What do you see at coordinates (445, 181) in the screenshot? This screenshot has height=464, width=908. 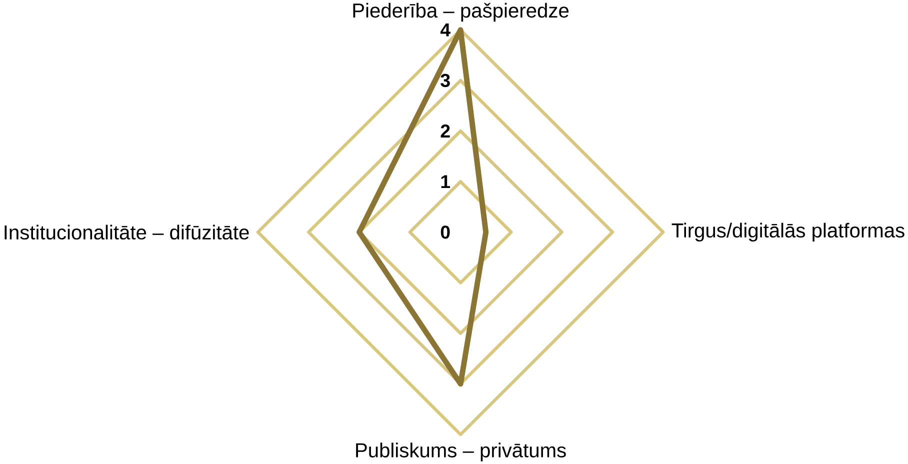 I see `y-tick-label: 1` at bounding box center [445, 181].